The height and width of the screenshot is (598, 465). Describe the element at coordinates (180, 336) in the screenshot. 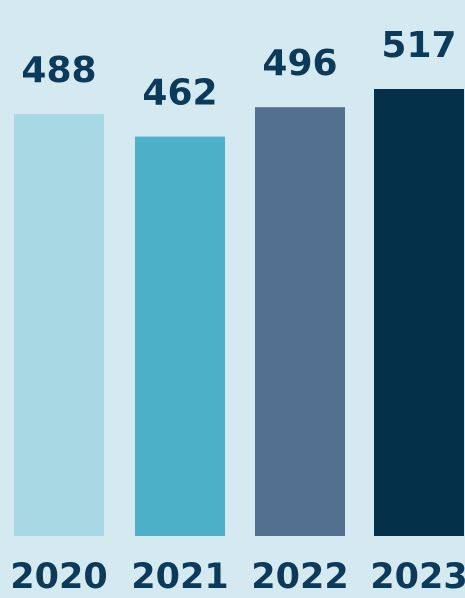

I see `bar-2021` at that location.